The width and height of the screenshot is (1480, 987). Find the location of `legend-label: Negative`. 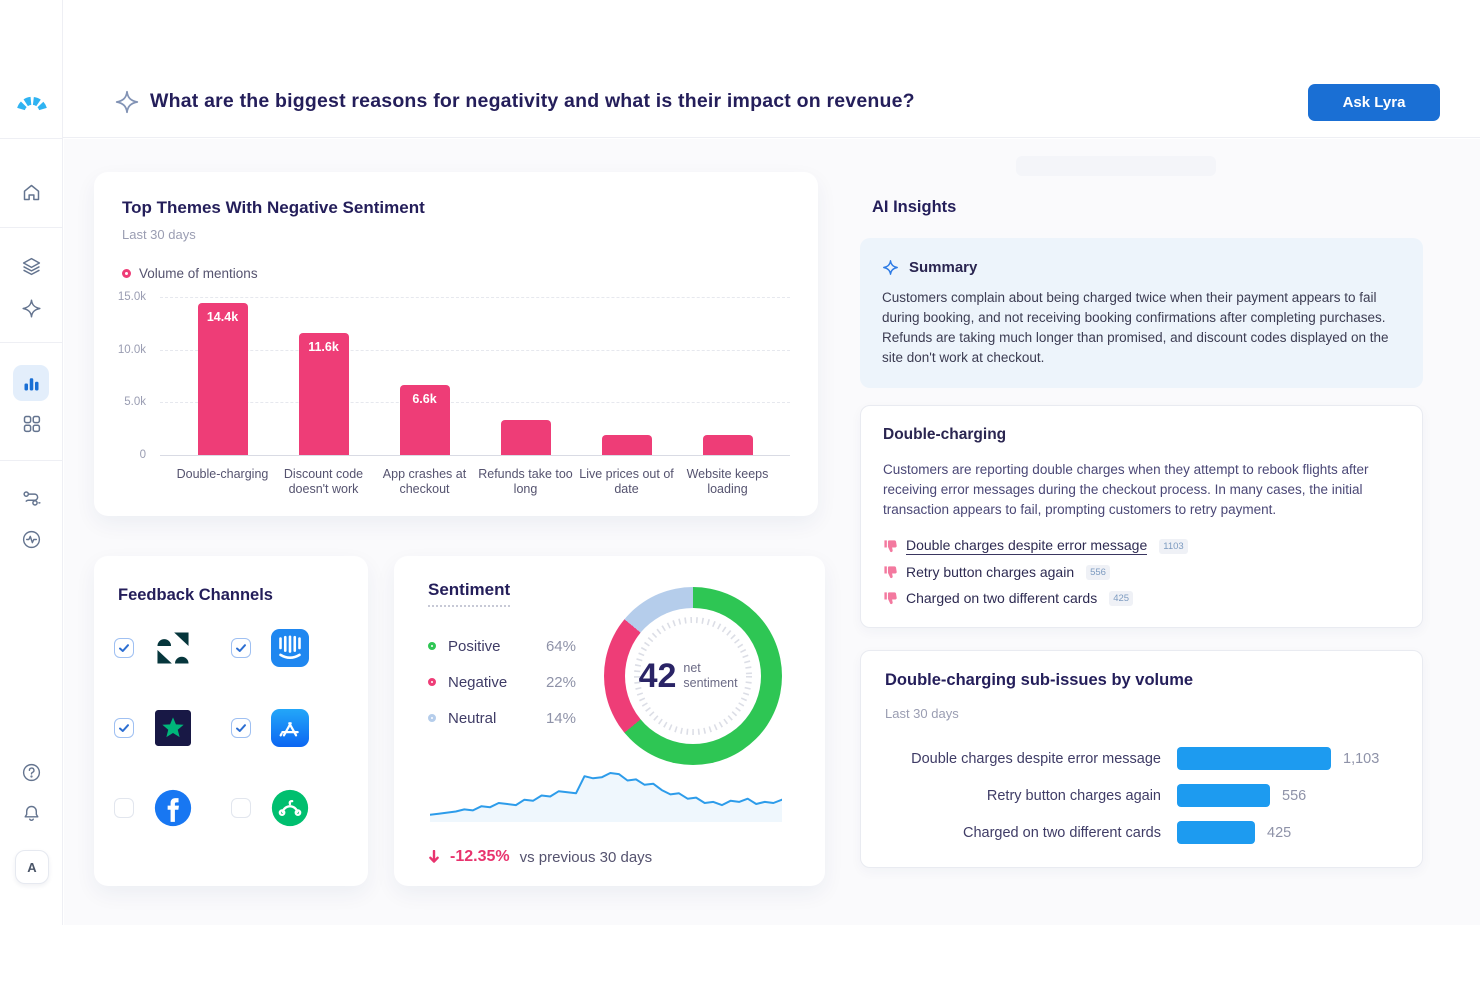

legend-label: Negative is located at coordinates (478, 682).